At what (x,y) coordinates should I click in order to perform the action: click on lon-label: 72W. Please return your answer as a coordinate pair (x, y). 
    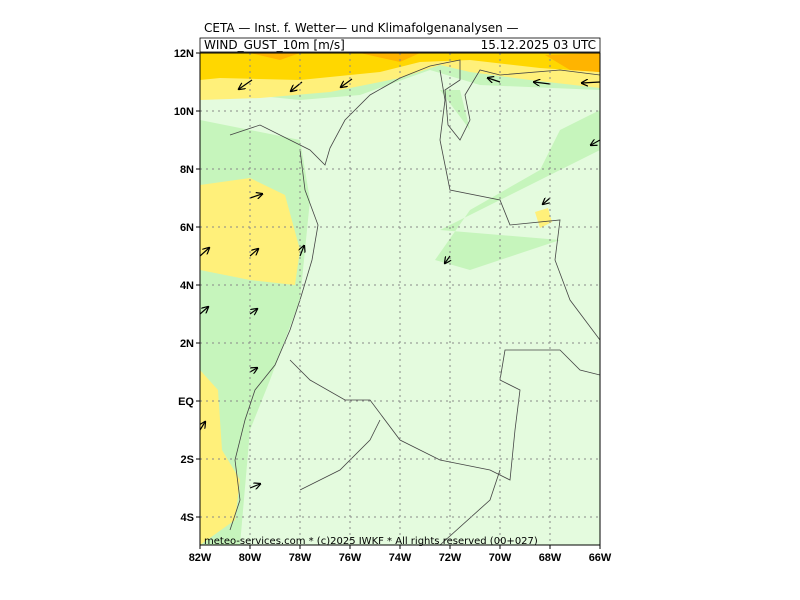
    Looking at the image, I should click on (450, 558).